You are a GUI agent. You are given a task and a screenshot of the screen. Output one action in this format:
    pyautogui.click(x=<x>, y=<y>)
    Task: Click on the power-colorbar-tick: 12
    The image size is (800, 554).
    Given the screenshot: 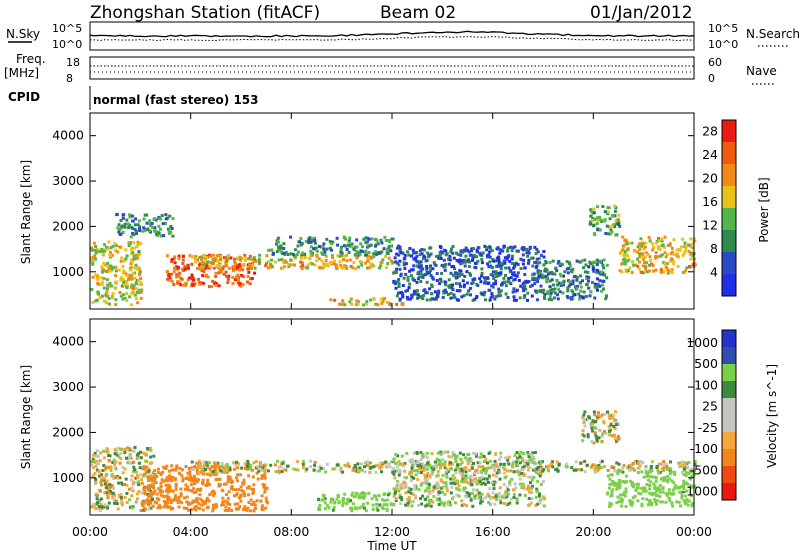 What is the action you would take?
    pyautogui.click(x=710, y=225)
    